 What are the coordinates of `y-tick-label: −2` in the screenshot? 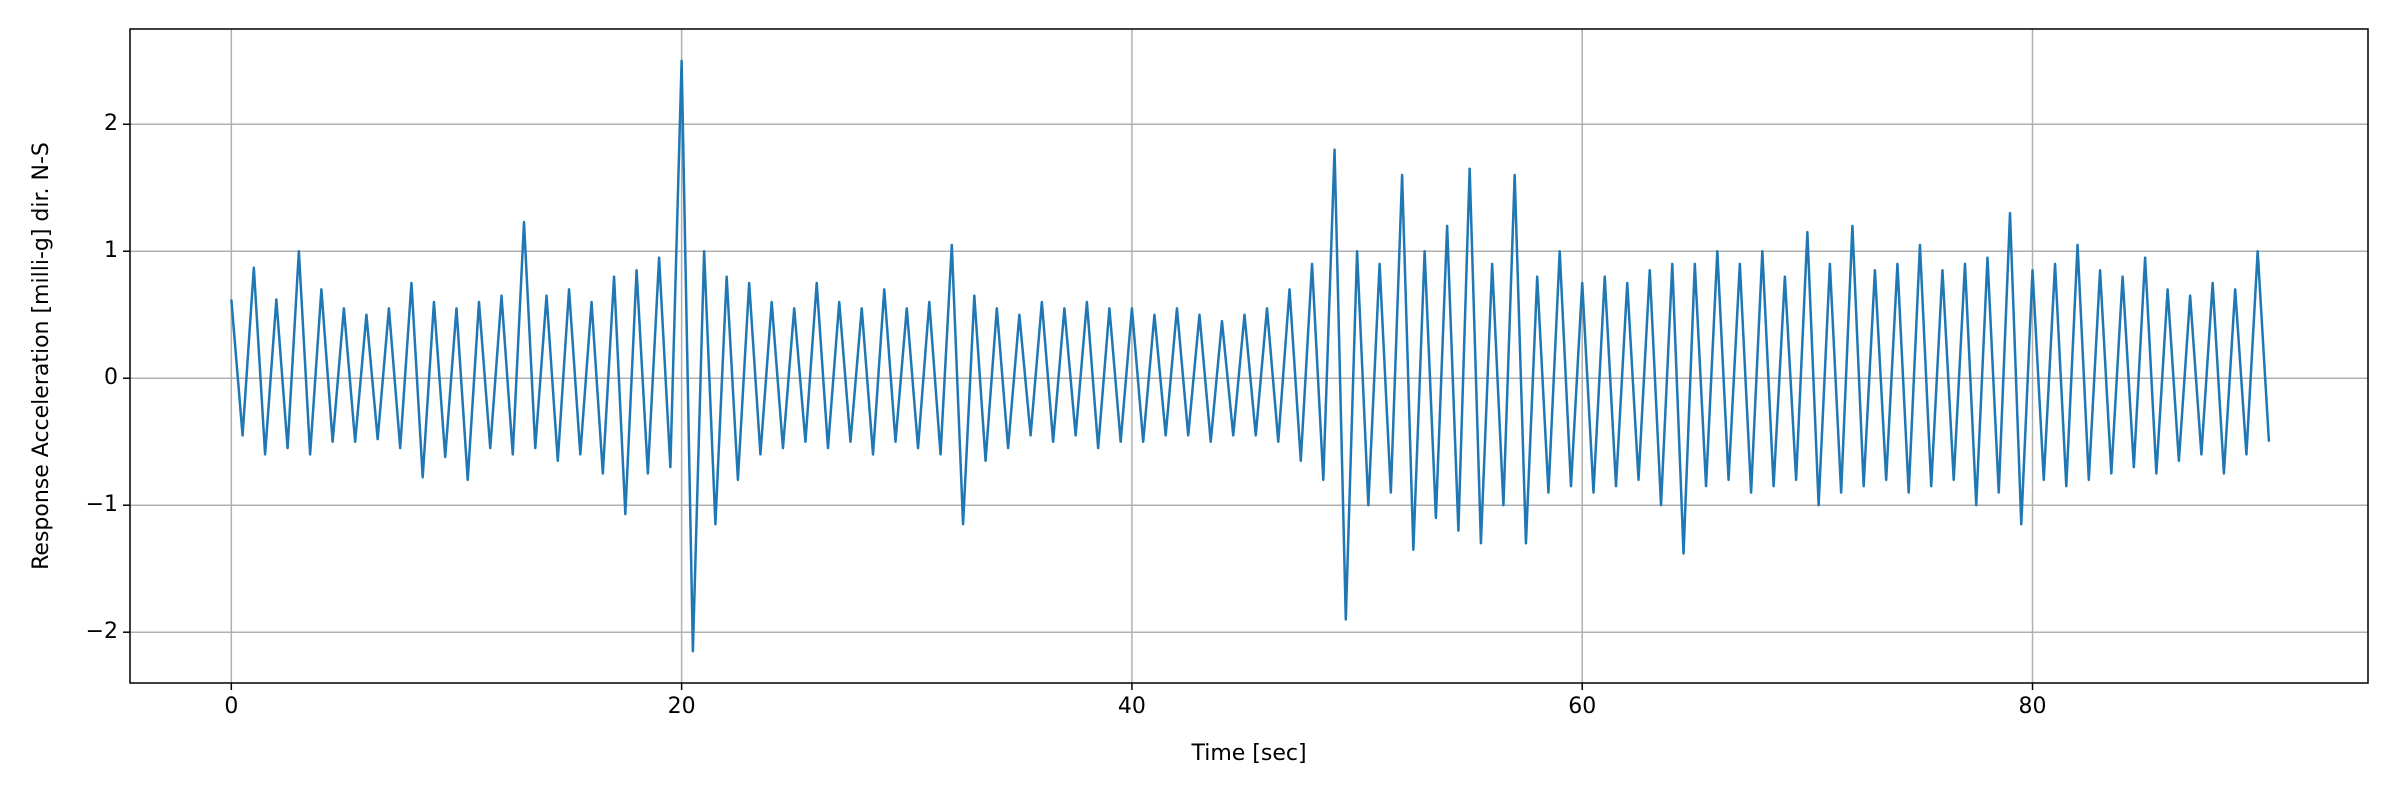 It's located at (102, 631).